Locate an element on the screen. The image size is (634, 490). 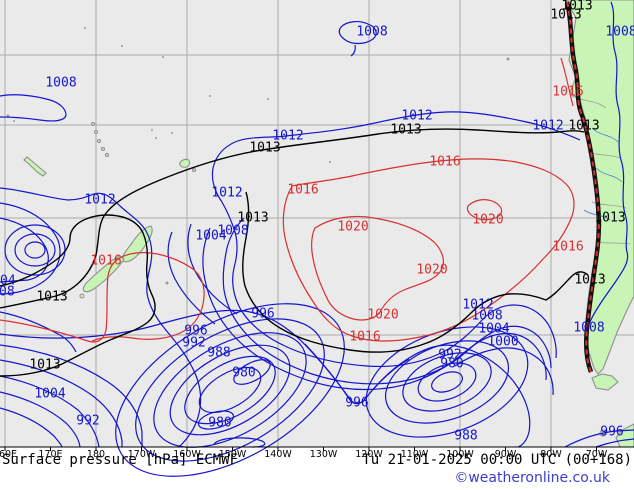
product-caption: Surface pressure [hPa] ECMWF is located at coordinates (120, 460).